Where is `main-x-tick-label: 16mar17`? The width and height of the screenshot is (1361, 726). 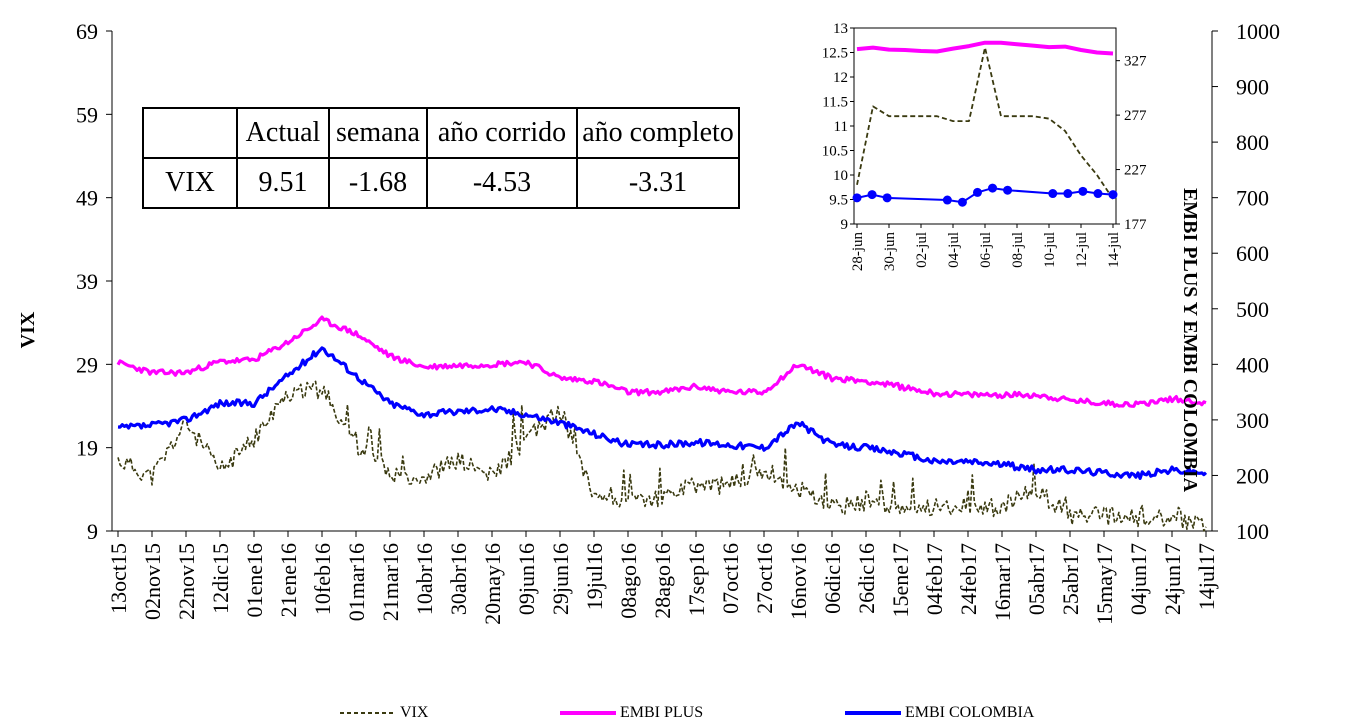
main-x-tick-label: 16mar17 is located at coordinates (1002, 582).